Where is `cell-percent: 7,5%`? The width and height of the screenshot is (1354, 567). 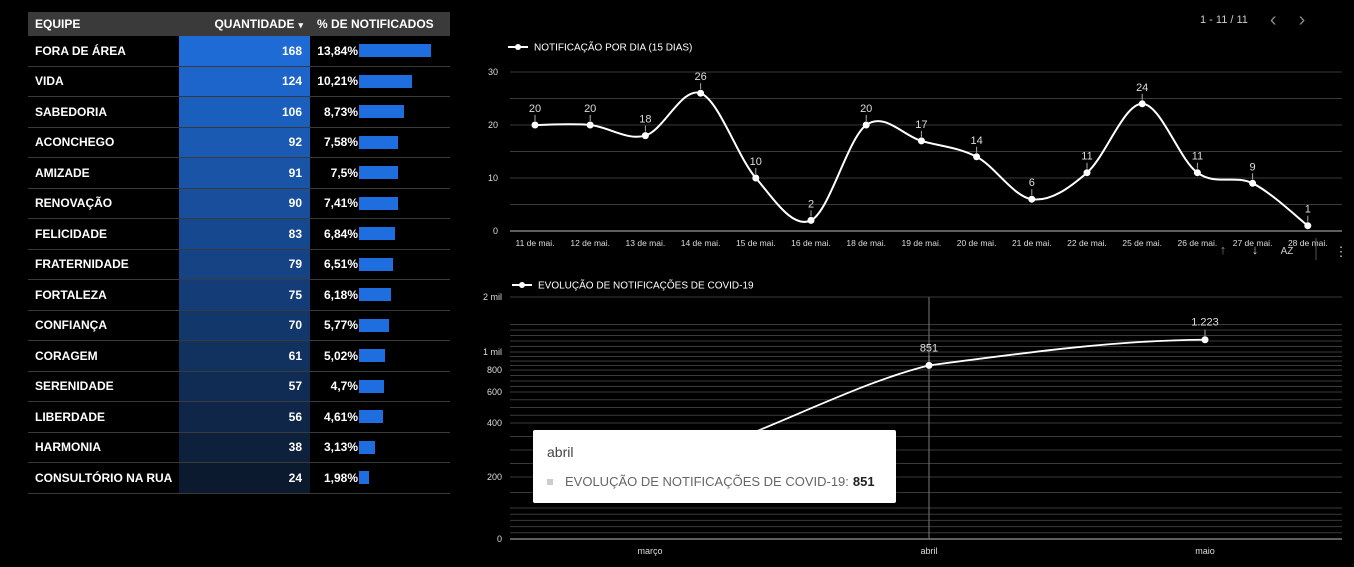 cell-percent: 7,5% is located at coordinates (380, 173).